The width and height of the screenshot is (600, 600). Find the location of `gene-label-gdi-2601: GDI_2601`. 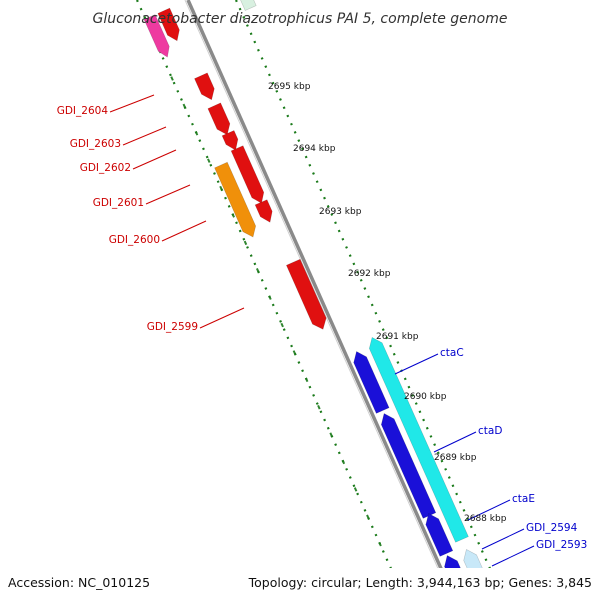

gene-label-gdi-2601: GDI_2601 is located at coordinates (118, 203).